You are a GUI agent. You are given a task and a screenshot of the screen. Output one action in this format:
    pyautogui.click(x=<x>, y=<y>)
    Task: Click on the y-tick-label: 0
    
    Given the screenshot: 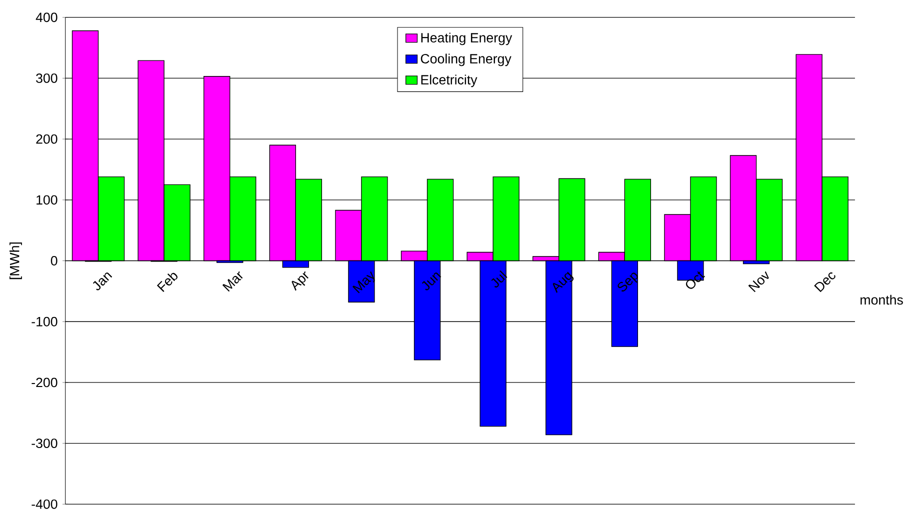 What is the action you would take?
    pyautogui.click(x=54, y=261)
    